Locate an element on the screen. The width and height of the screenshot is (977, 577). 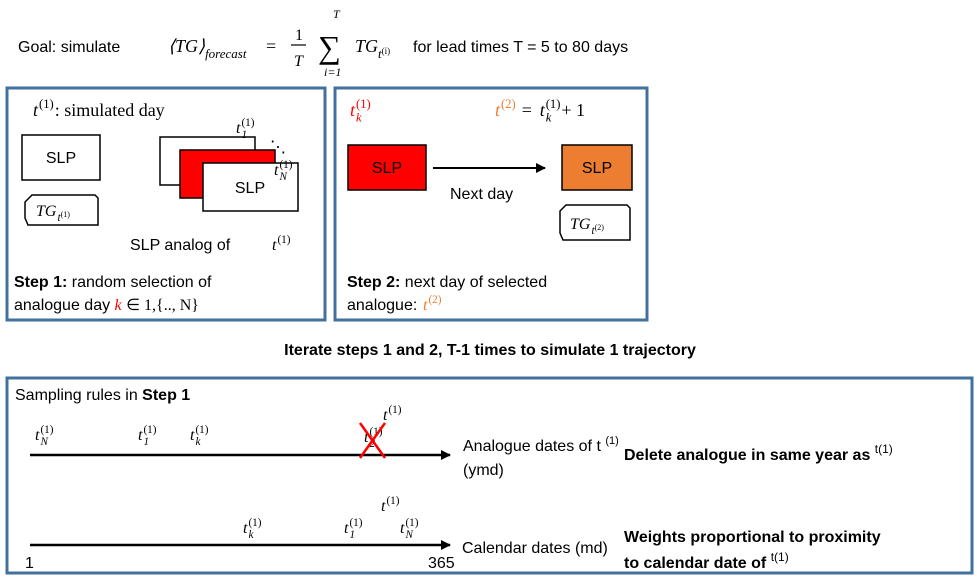
step2-line2: analogue: is located at coordinates (382, 305).